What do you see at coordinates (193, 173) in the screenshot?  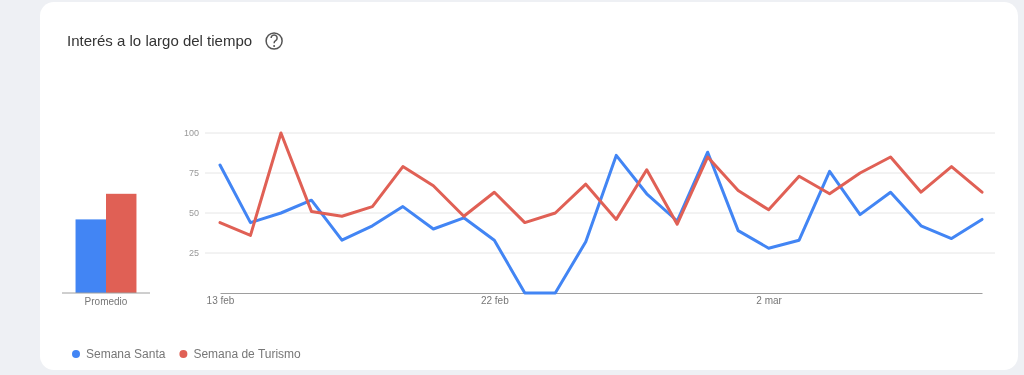 I see `y-tick-label: 75` at bounding box center [193, 173].